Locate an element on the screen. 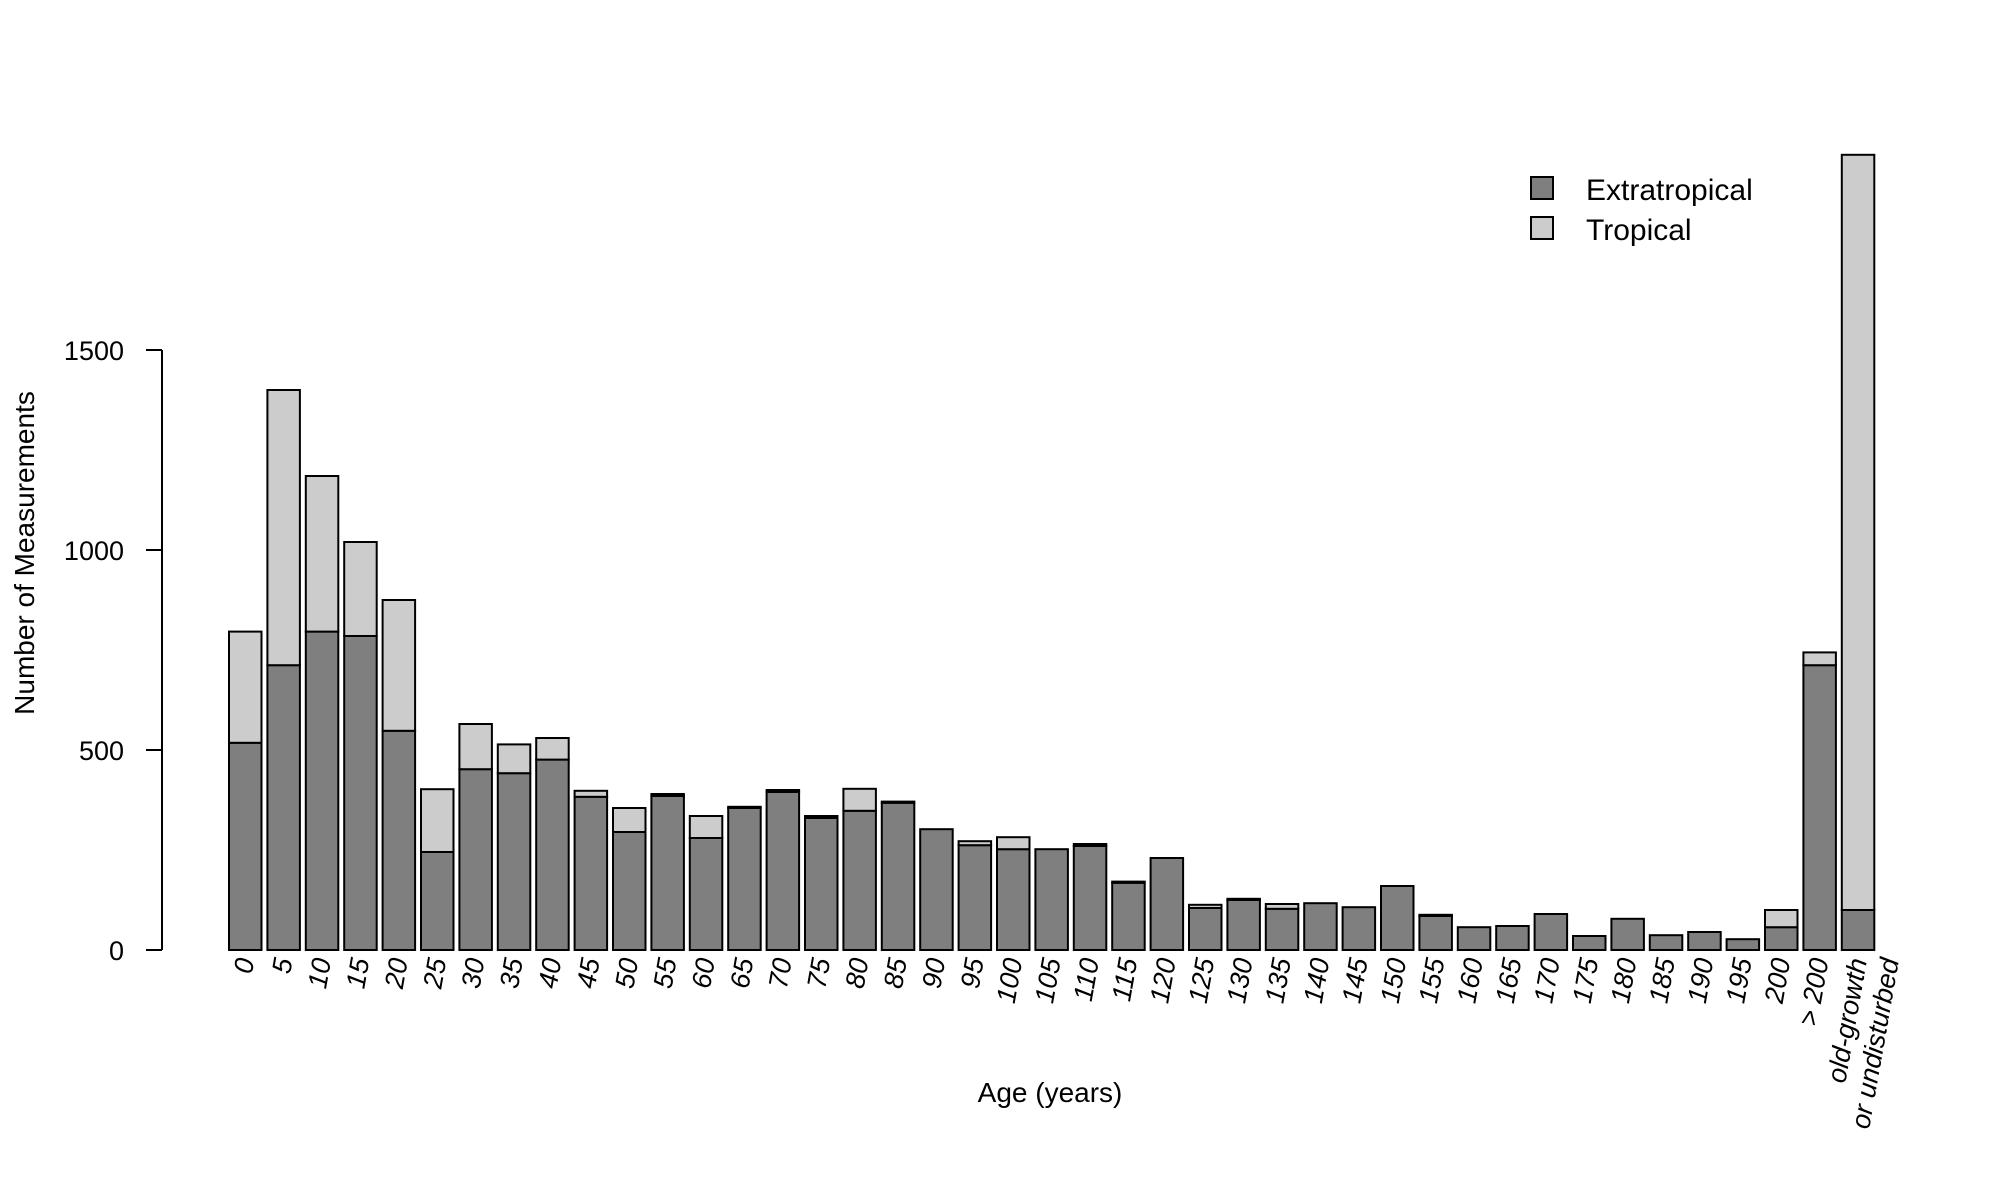 The height and width of the screenshot is (1181, 1996). legend: Extratropical Tropical is located at coordinates (1641, 210).